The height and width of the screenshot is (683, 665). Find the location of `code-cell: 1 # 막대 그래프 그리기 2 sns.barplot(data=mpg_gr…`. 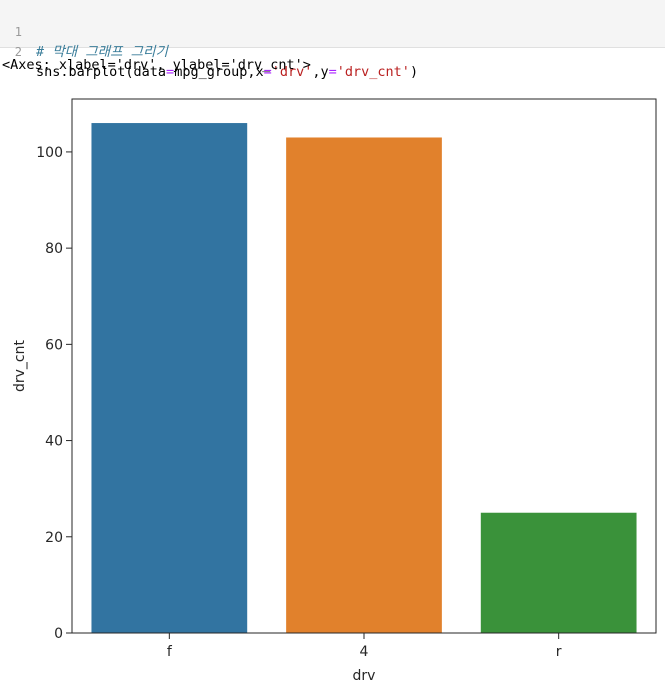

code-cell: 1 # 막대 그래프 그리기 2 sns.barplot(data=mpg_gr… is located at coordinates (332, 40).